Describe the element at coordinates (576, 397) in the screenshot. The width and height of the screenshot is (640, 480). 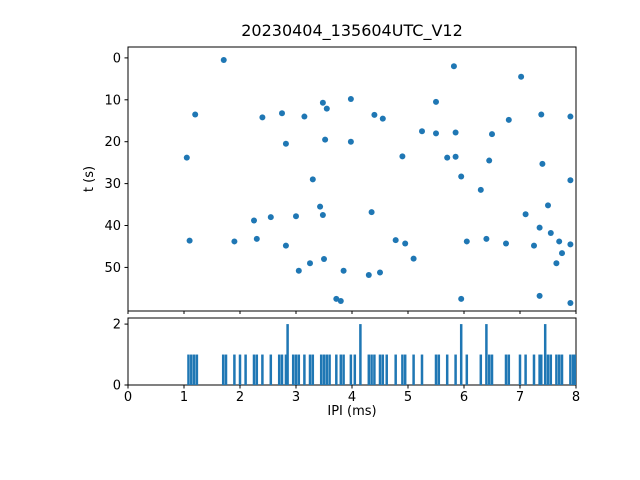
I see `x-tick-label: 8` at that location.